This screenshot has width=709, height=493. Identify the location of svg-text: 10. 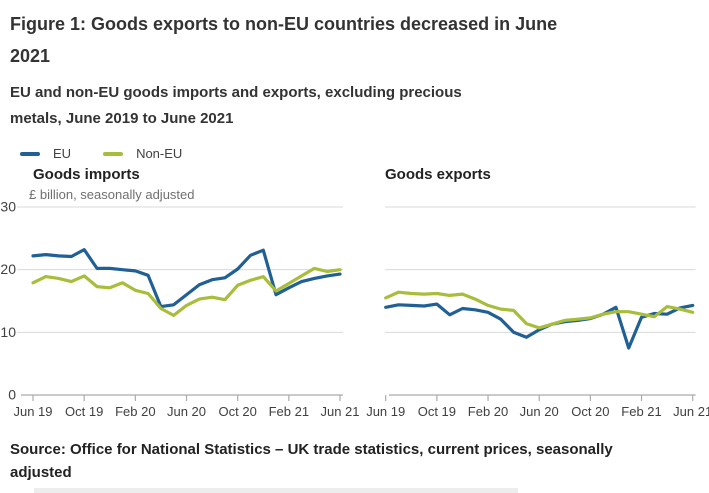
(8, 332).